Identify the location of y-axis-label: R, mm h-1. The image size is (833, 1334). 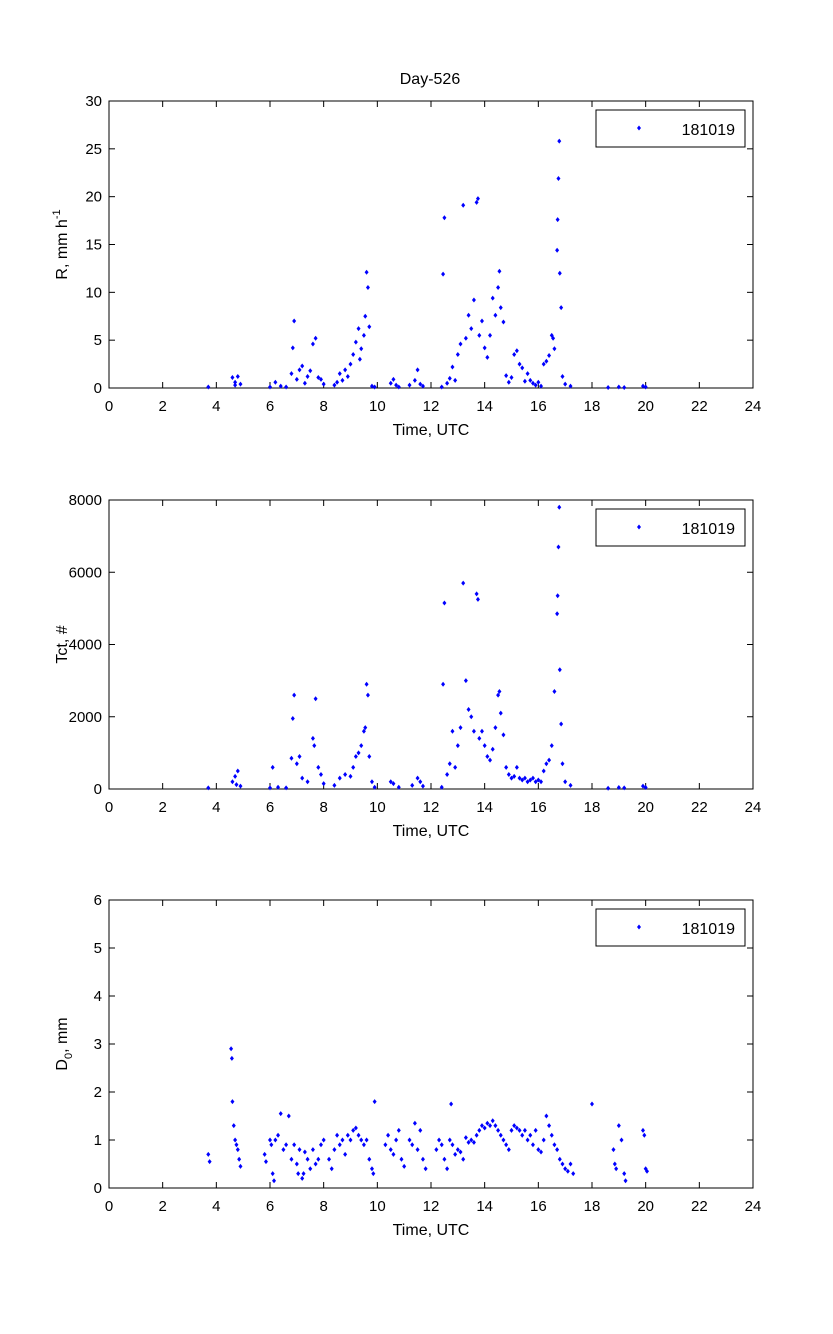
(61, 244).